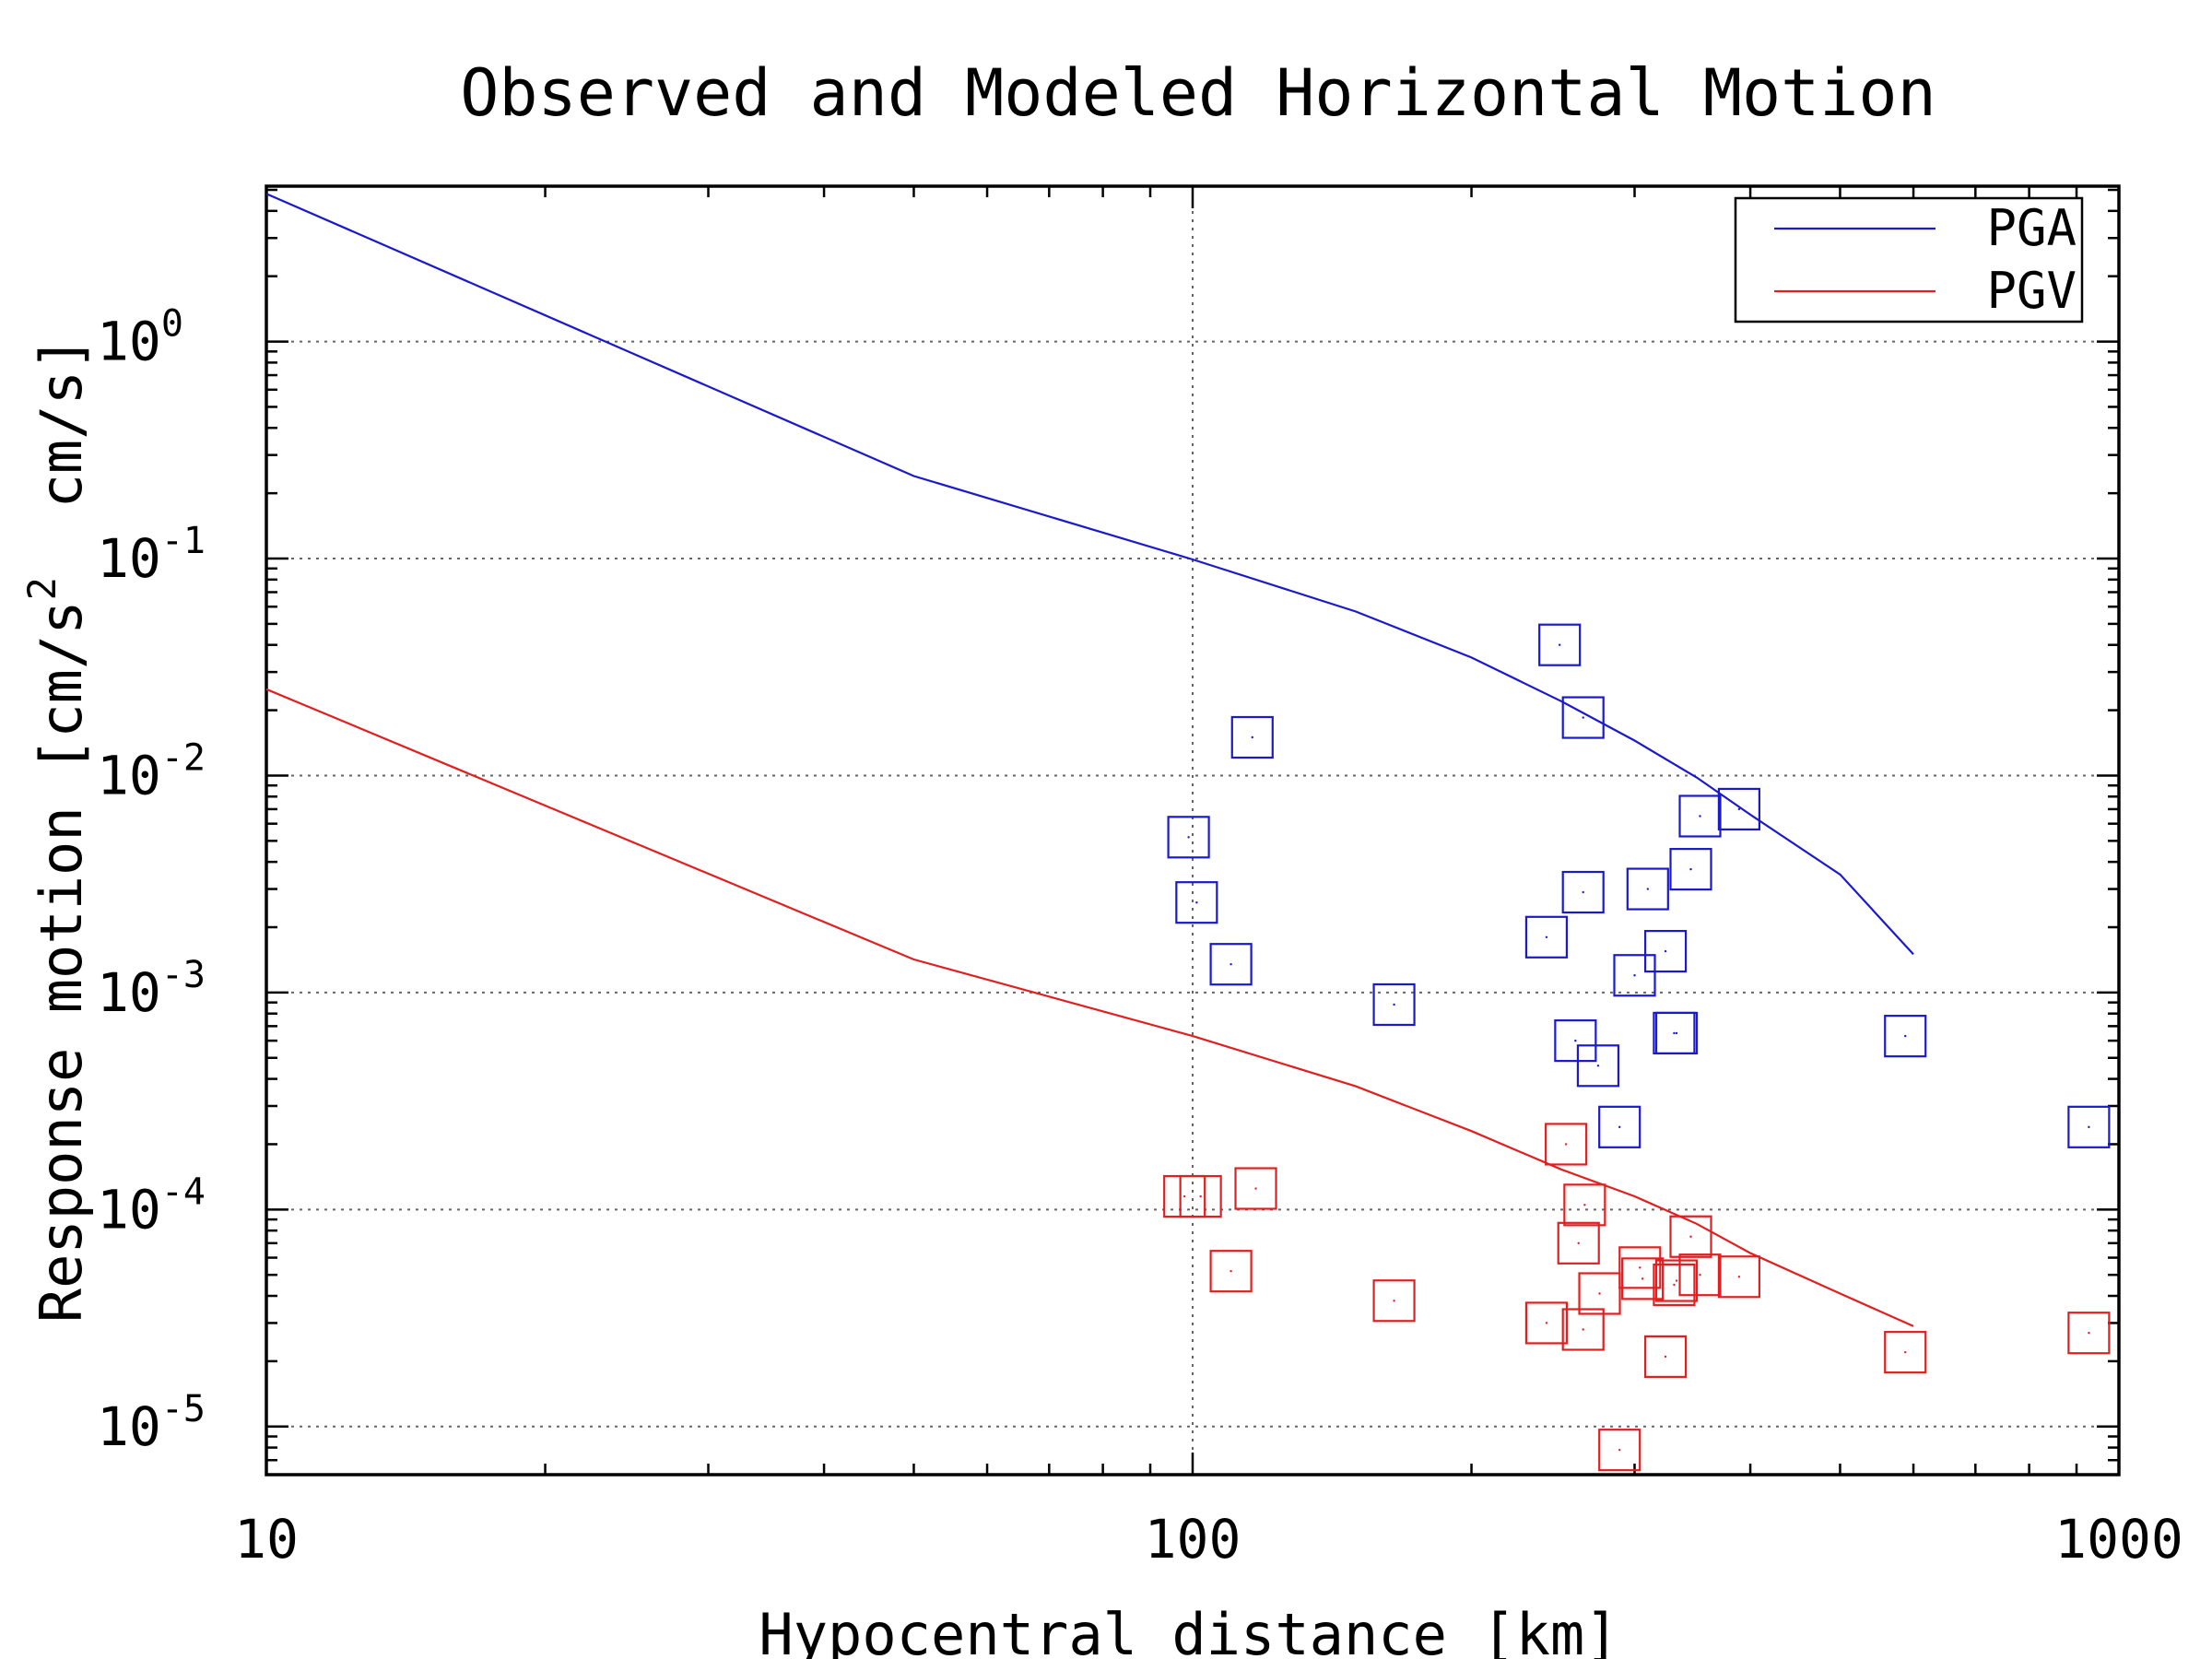 The height and width of the screenshot is (1659, 2212). I want to click on chart-title: Observed and Modeled Horizontal Motion, so click(1198, 93).